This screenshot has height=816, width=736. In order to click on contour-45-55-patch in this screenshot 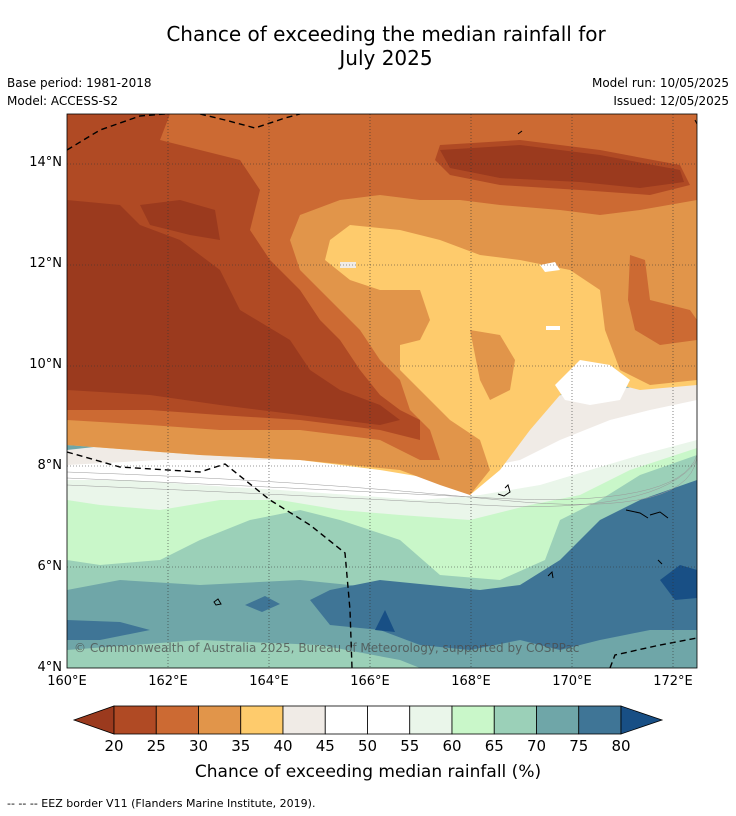, I will do `click(592, 382)`.